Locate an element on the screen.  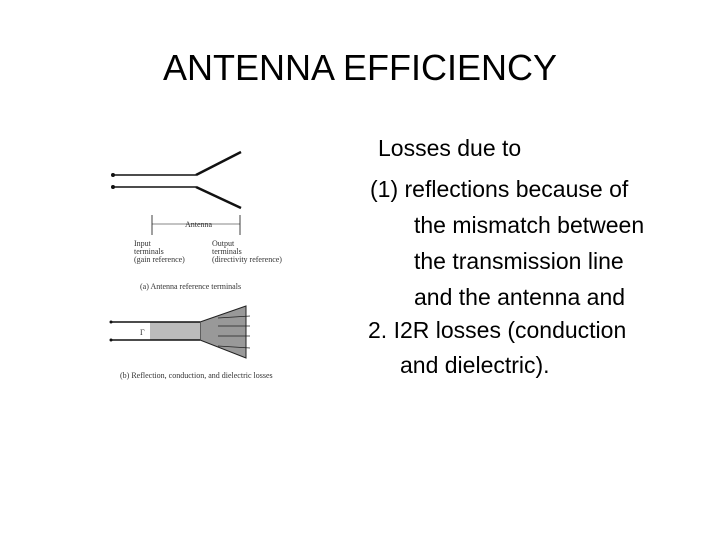
figure-a is located at coordinates (176, 192).